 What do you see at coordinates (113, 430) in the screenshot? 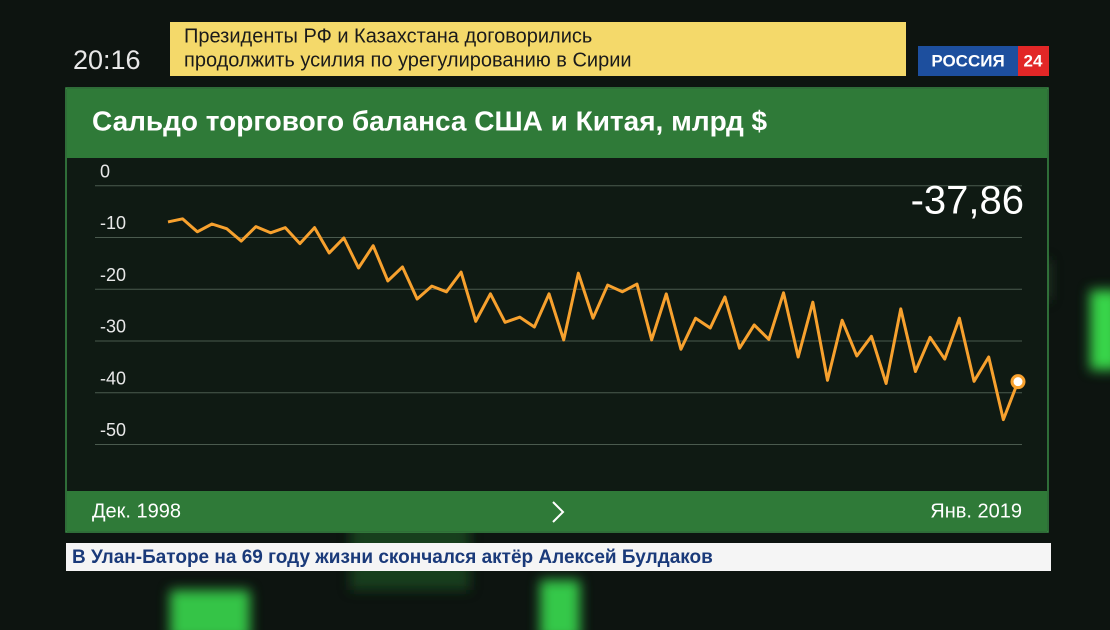
I see `y-tick-label: -50` at bounding box center [113, 430].